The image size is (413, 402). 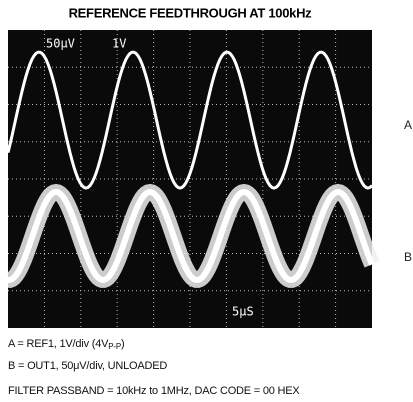 What do you see at coordinates (408, 257) in the screenshot?
I see `trace-label-b: B` at bounding box center [408, 257].